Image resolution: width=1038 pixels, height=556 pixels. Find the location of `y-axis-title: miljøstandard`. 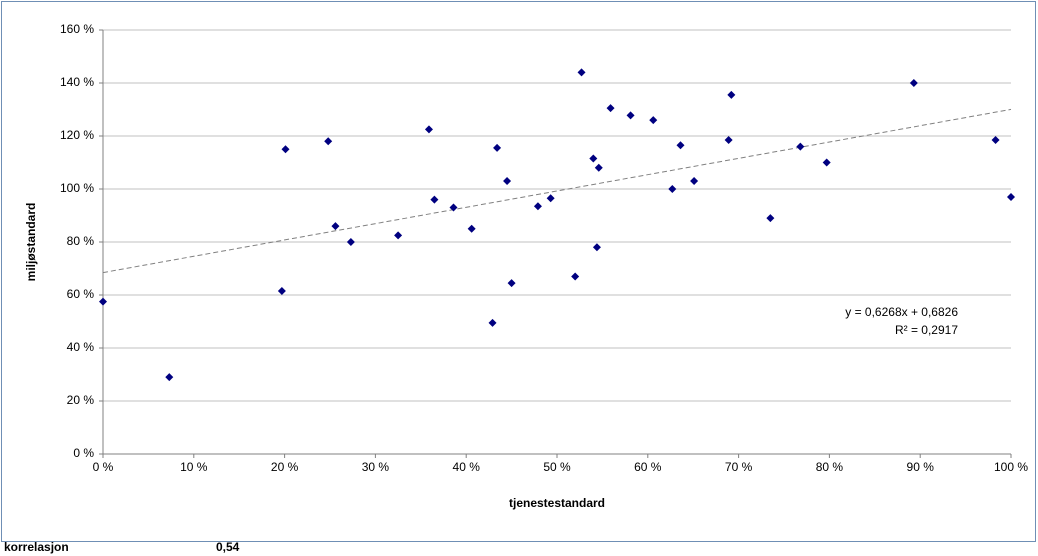

y-axis-title: miljøstandard is located at coordinates (31, 242).